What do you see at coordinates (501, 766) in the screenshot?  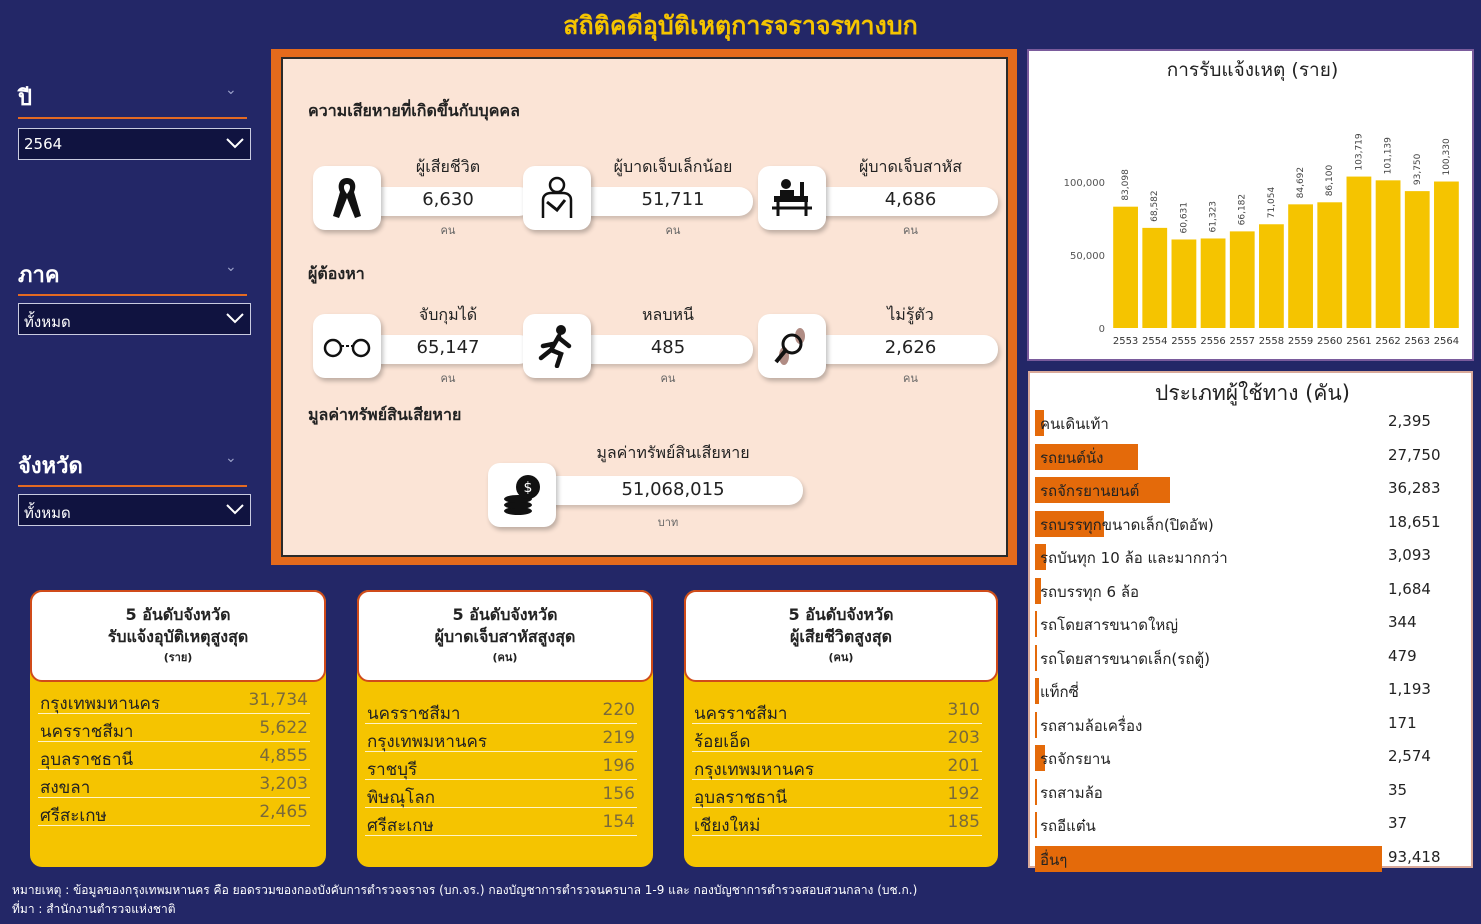 I see `table-row: ราชบุรี 196` at bounding box center [501, 766].